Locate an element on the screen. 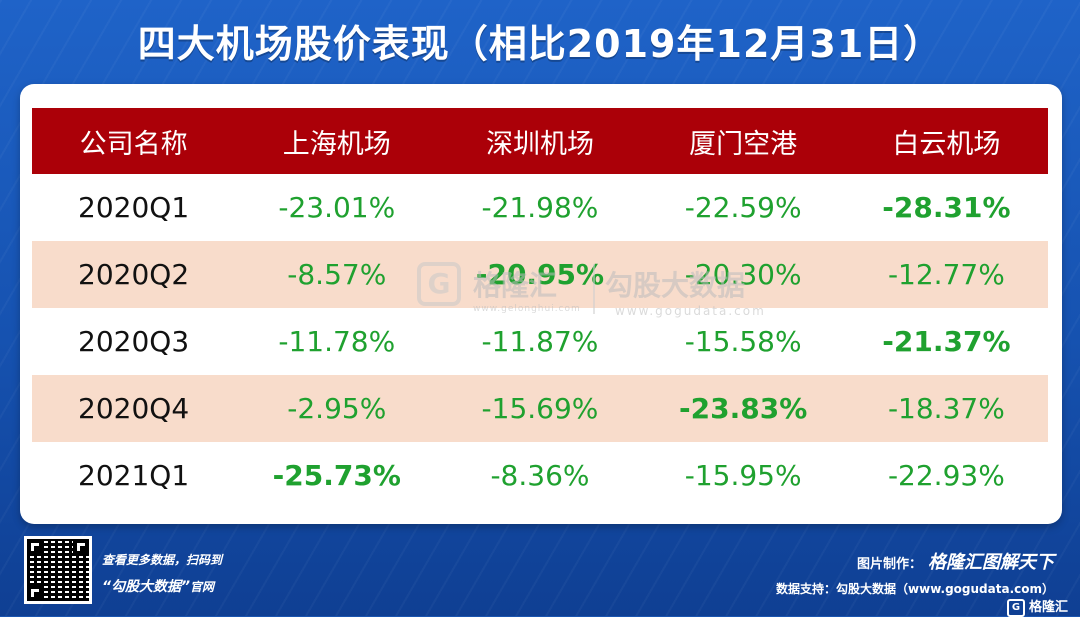 The height and width of the screenshot is (617, 1080). corner-logo: G 格隆汇 is located at coordinates (1037, 606).